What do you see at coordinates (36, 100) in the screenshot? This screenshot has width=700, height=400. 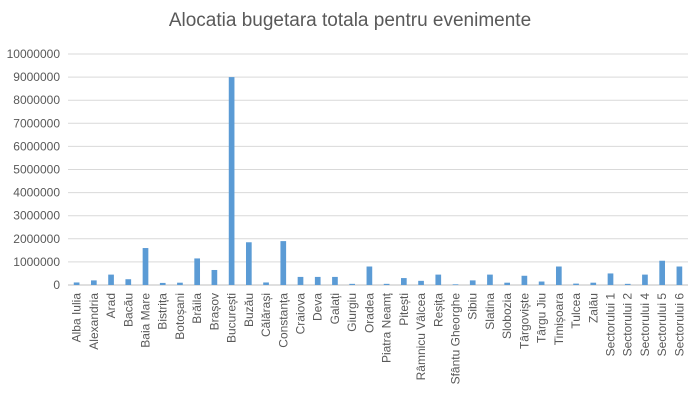 I see `y-tick-label: 8000000` at bounding box center [36, 100].